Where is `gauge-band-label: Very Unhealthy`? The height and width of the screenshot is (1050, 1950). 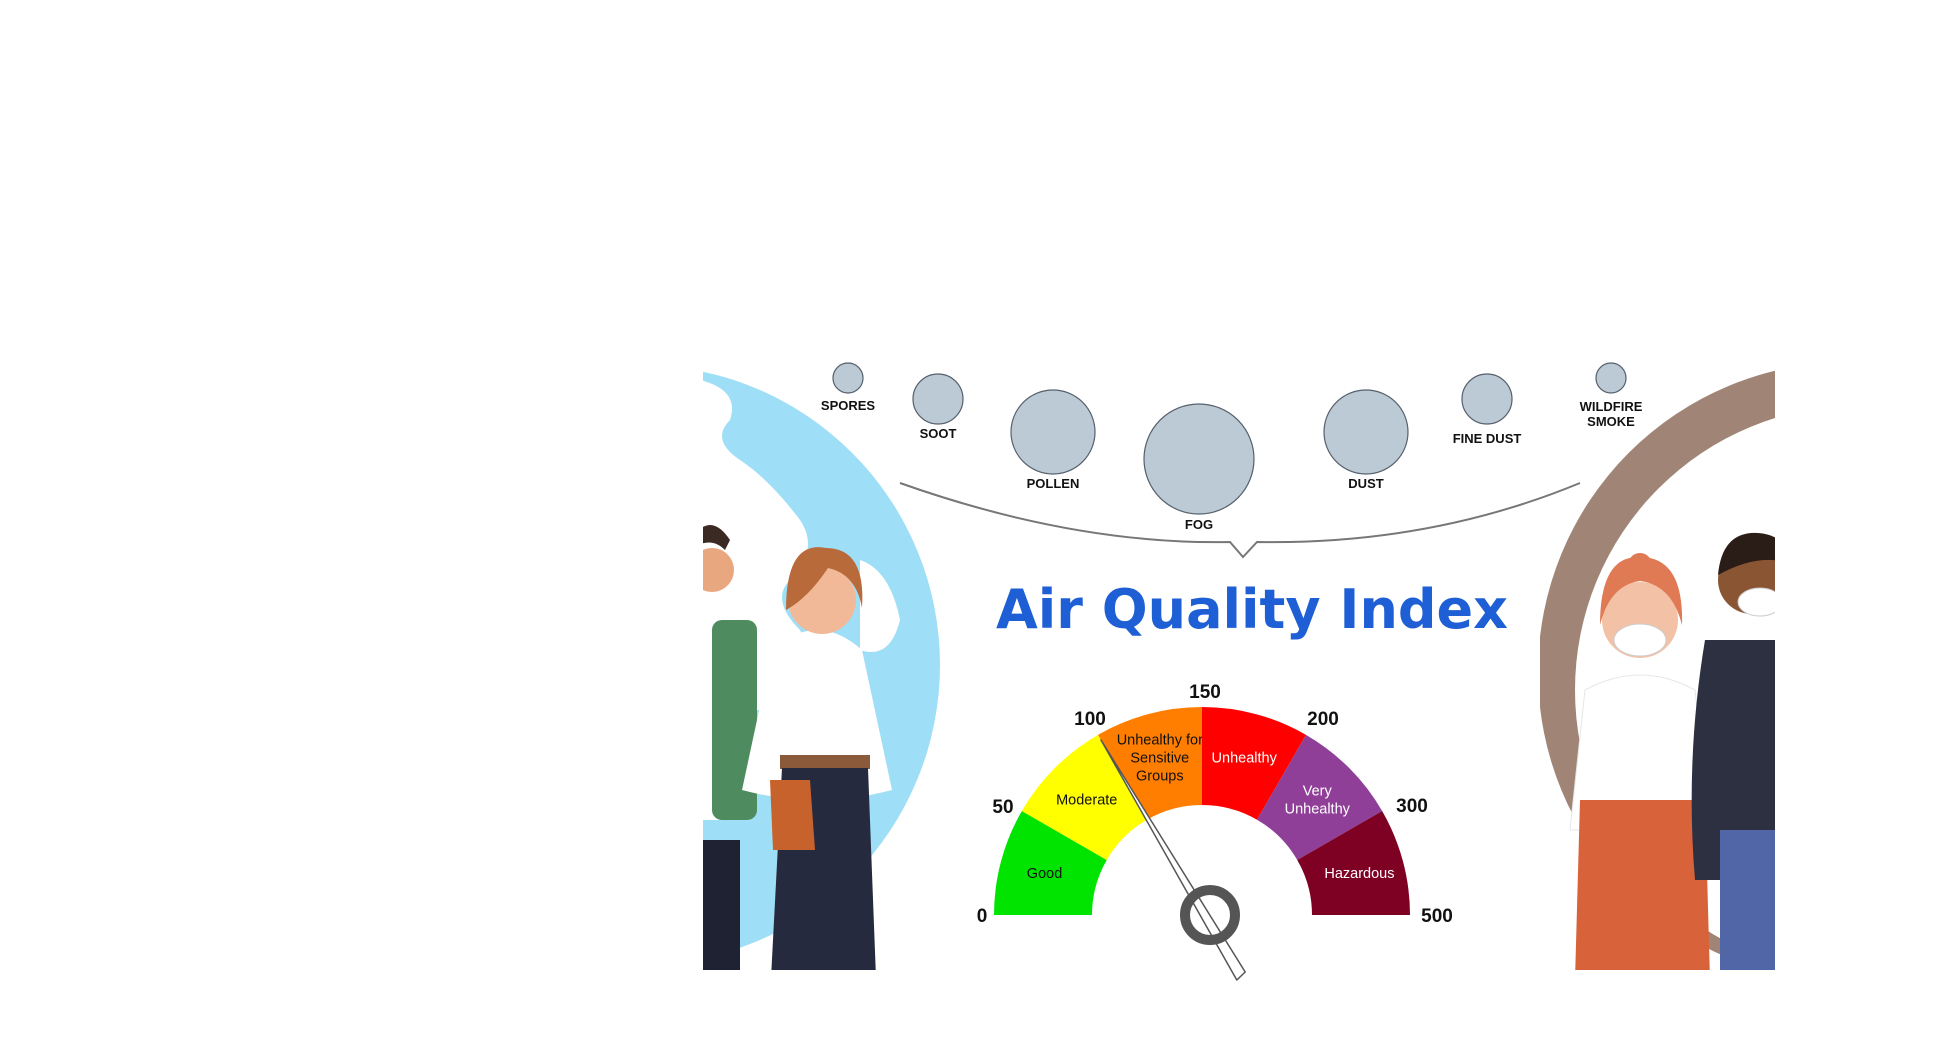
gauge-band-label: Very Unhealthy is located at coordinates (1318, 801).